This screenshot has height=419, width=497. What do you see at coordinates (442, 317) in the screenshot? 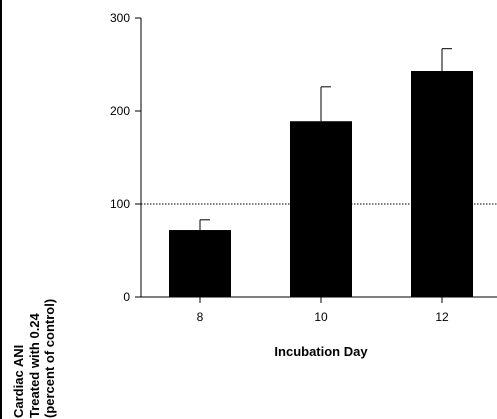
I see `x-tick-label: 12` at bounding box center [442, 317].